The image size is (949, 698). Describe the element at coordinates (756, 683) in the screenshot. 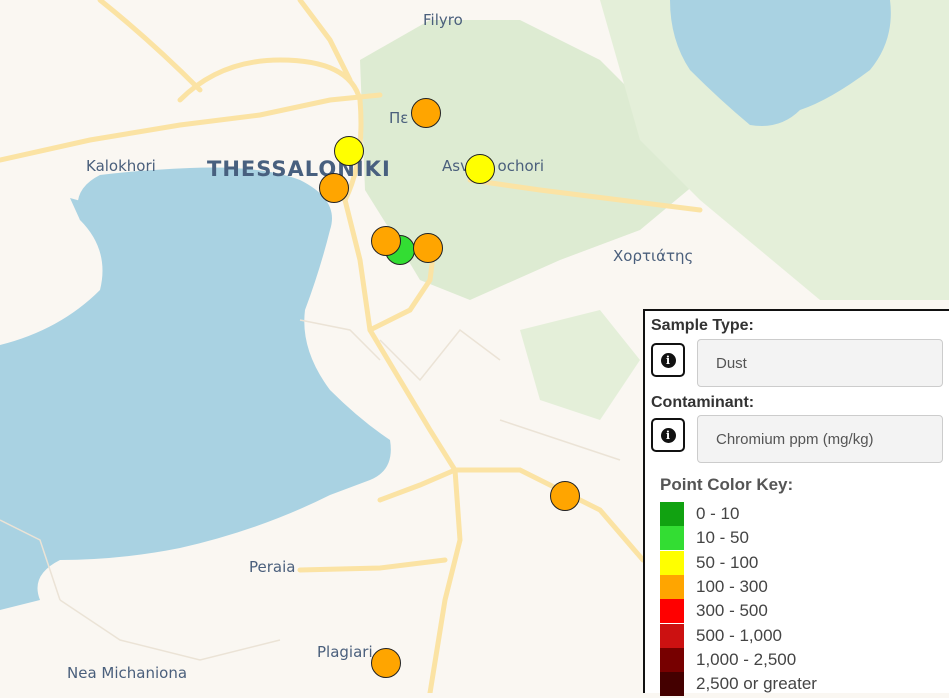

I see `key-label: 2,500 or greater` at that location.